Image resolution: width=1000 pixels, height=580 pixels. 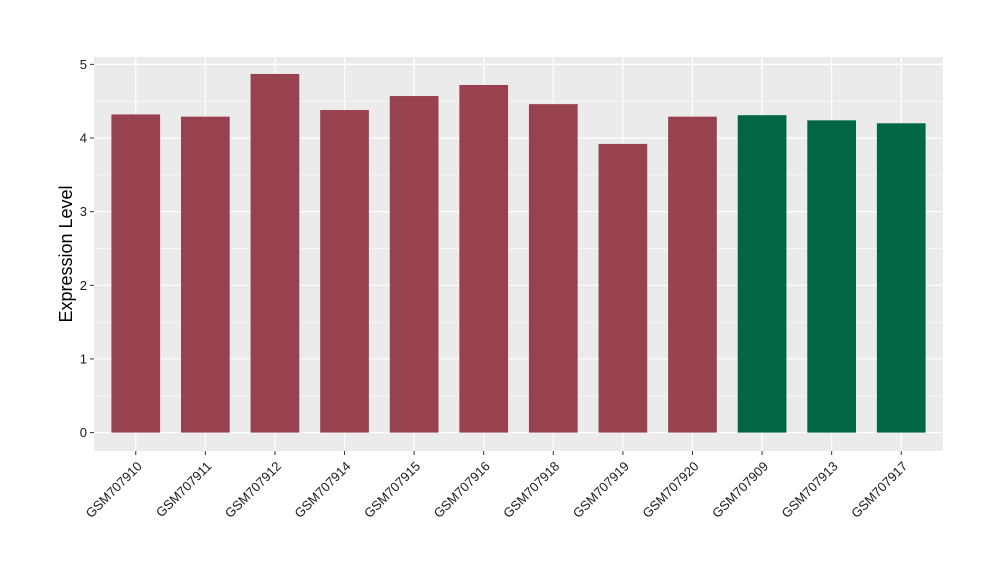 I want to click on x-tick-label: GSM707915, so click(x=392, y=490).